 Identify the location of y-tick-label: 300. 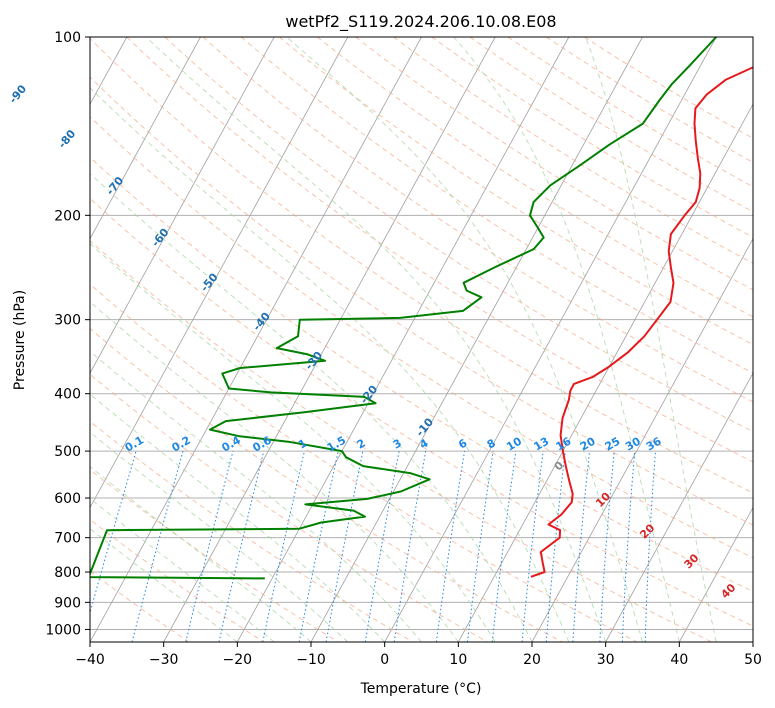
(67, 321).